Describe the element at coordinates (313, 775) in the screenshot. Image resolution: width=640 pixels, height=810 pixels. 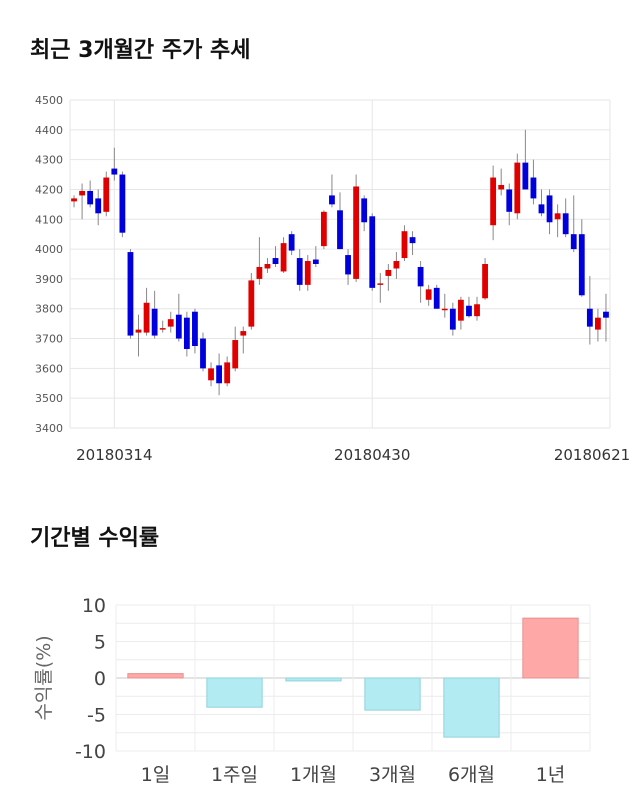
I see `returns-x-tick-label: 1개월` at that location.